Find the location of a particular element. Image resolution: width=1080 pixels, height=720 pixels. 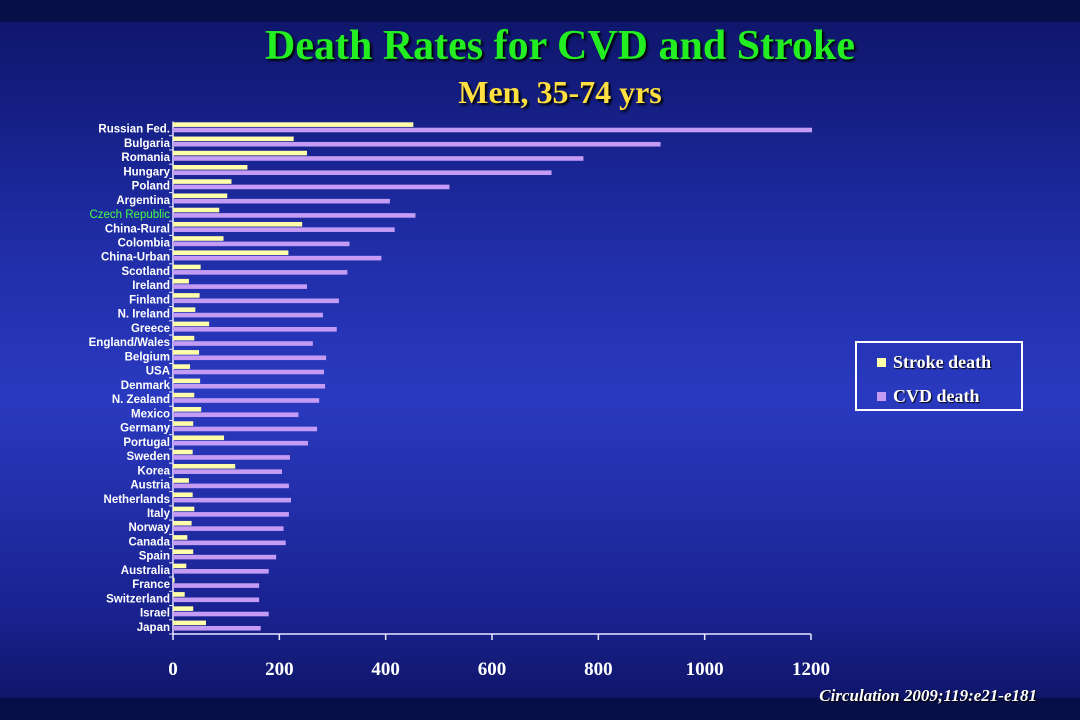

legend-label-cvd: CVD death is located at coordinates (936, 396).